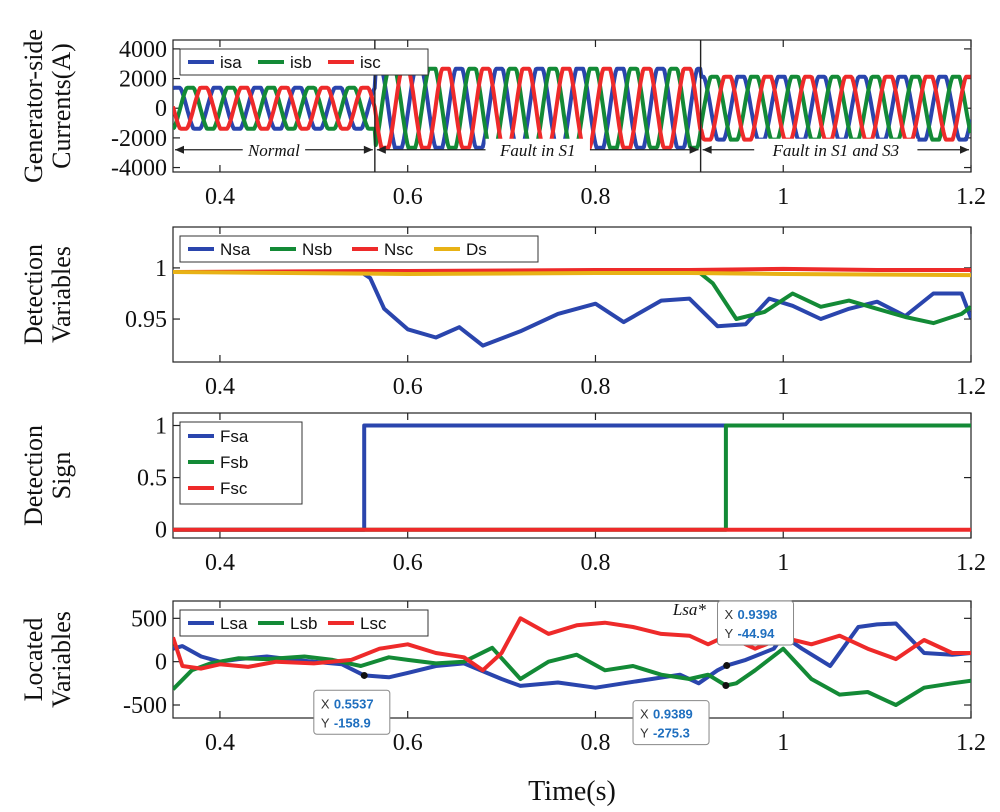 This screenshot has height=812, width=1000. Describe the element at coordinates (47, 659) in the screenshot. I see `y-axis-label: LocatedVariables` at that location.